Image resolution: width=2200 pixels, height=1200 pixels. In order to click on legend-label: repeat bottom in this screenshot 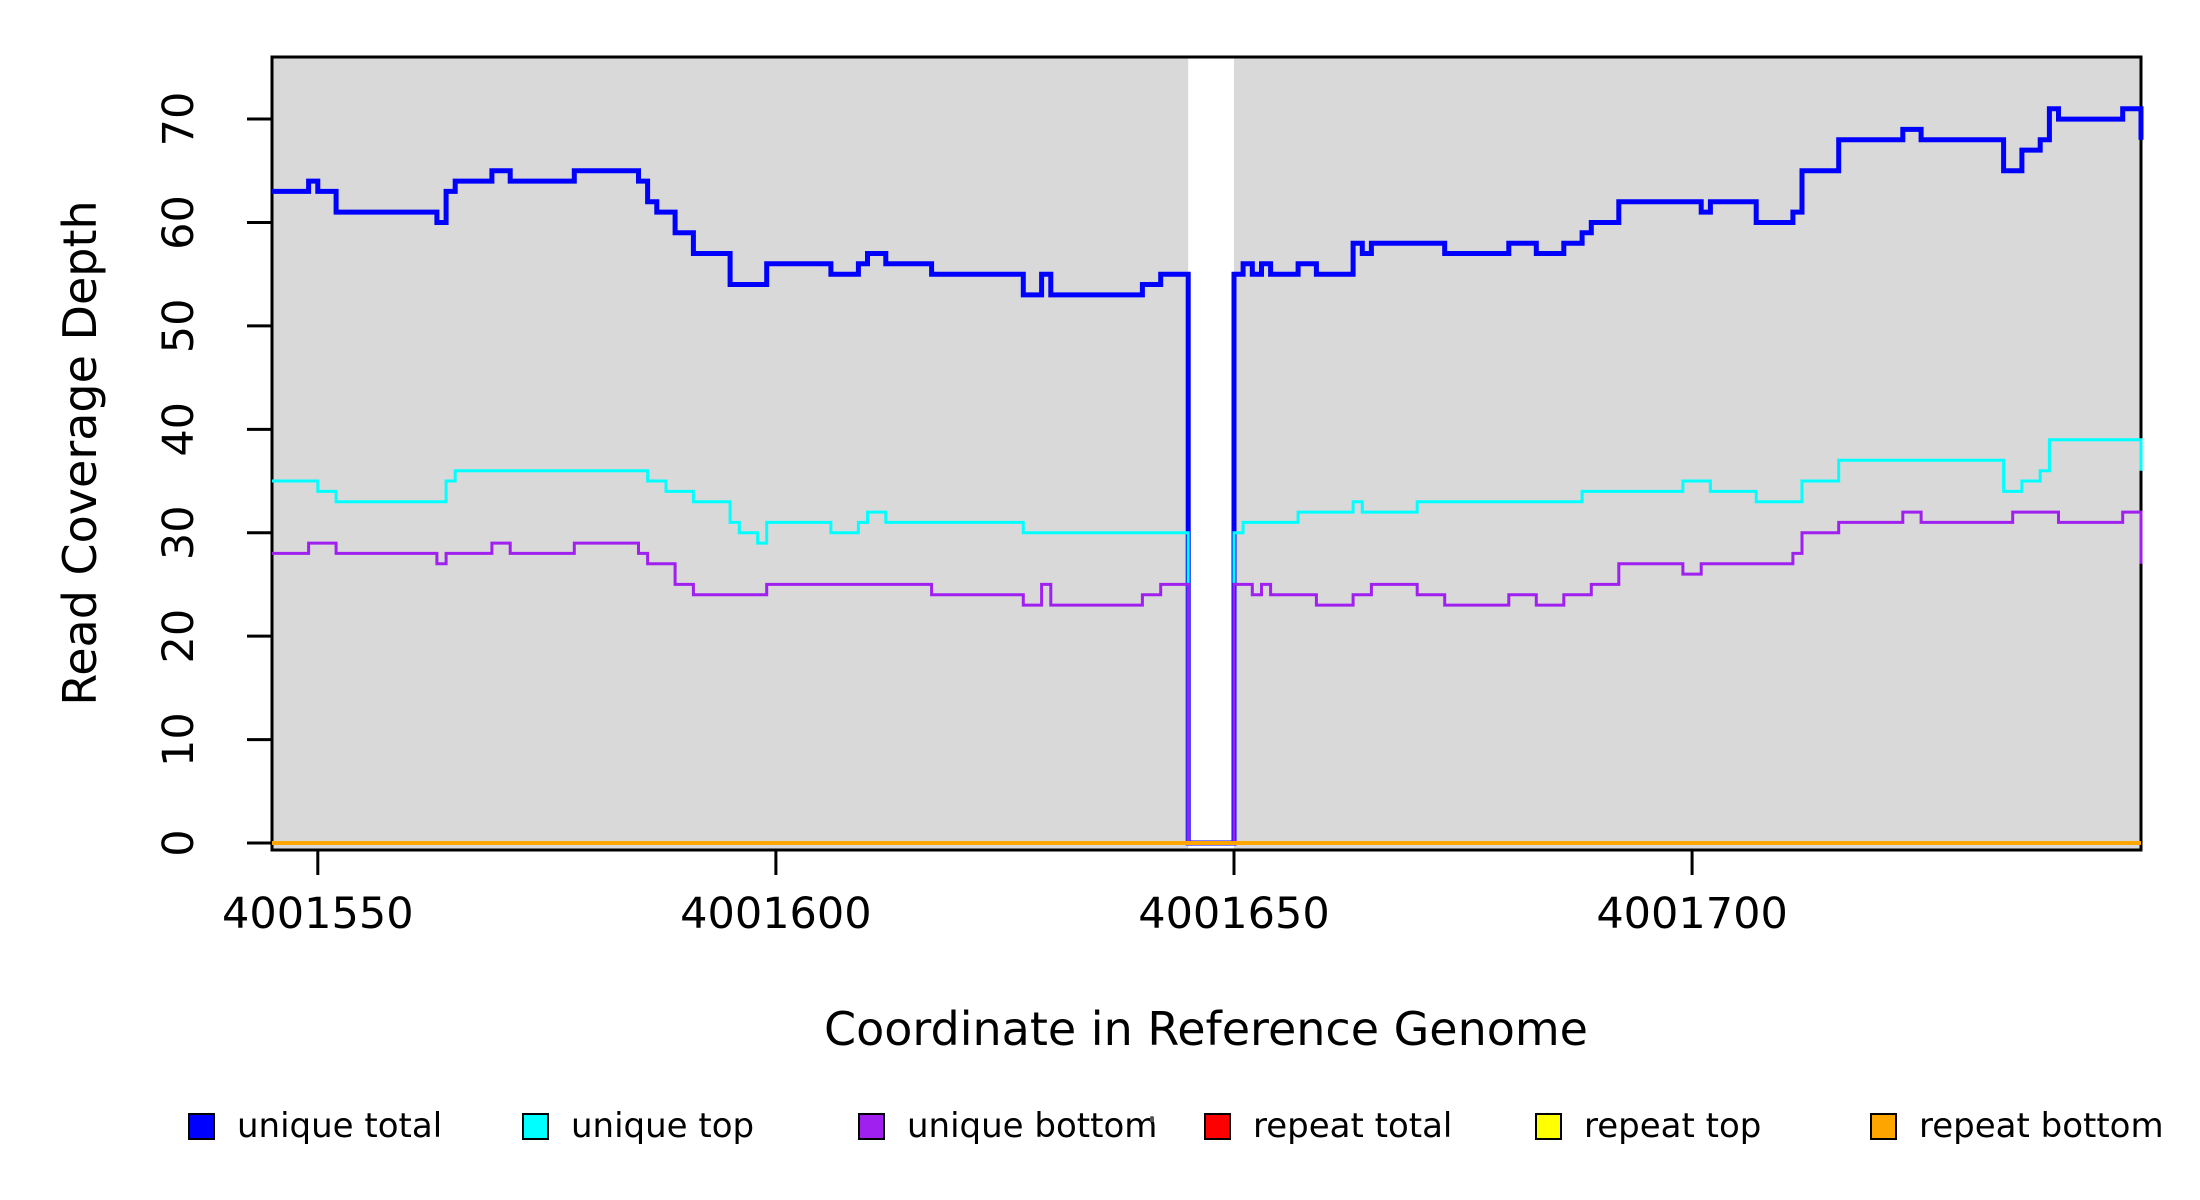, I will do `click(2041, 1126)`.